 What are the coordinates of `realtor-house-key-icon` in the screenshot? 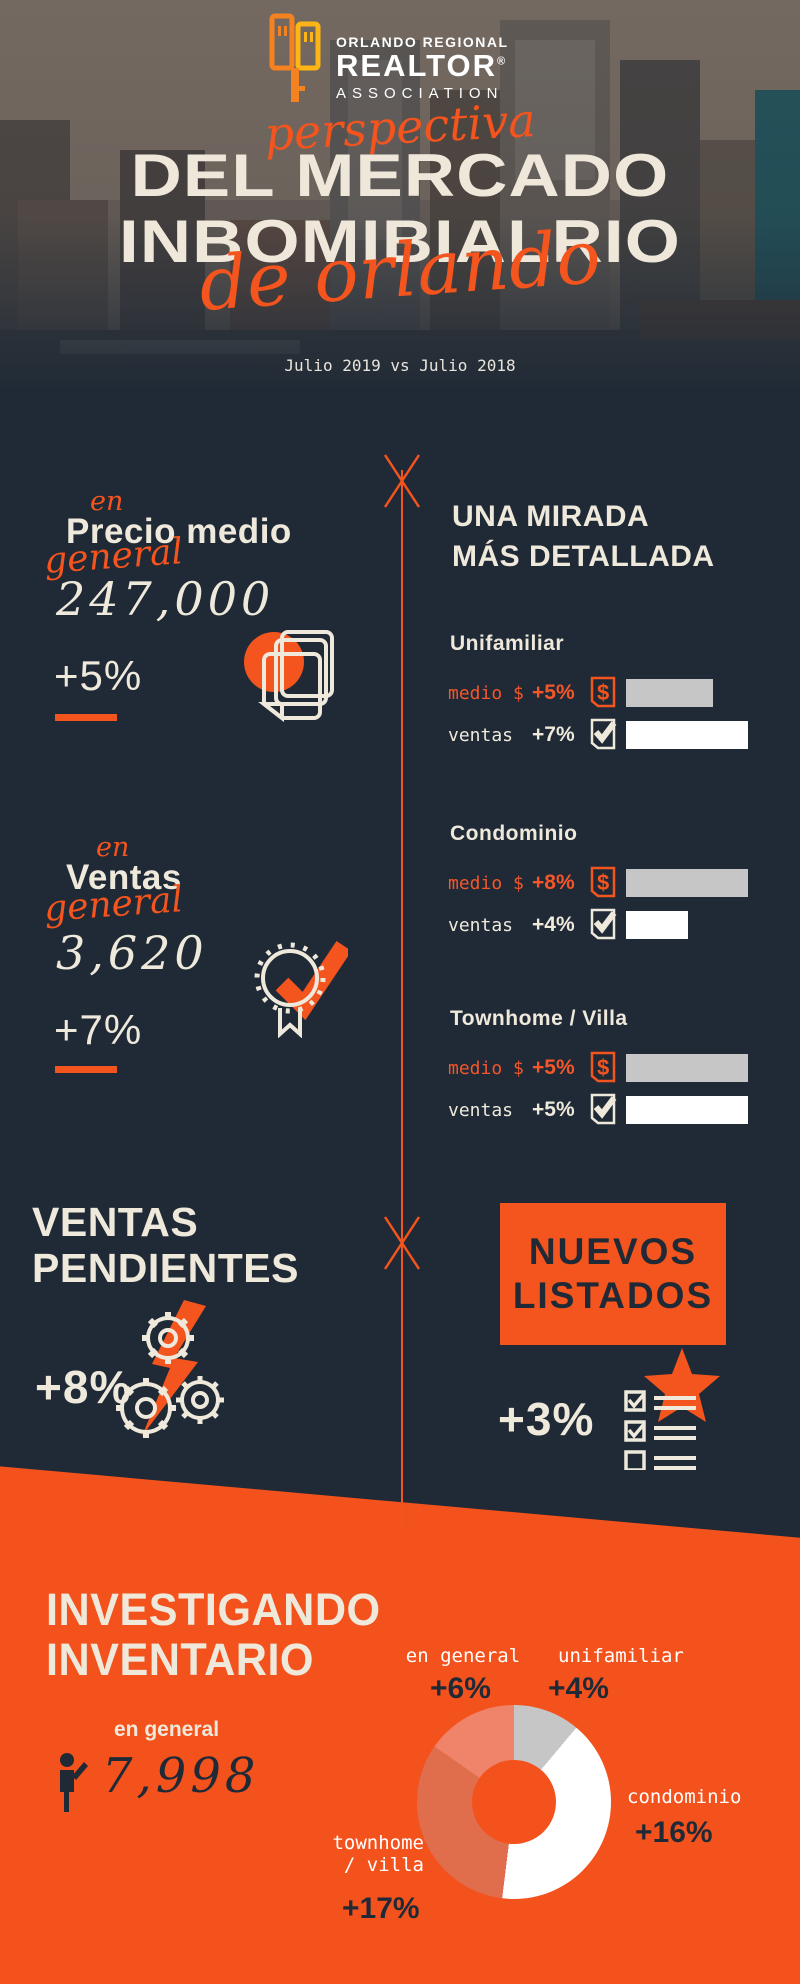 It's located at (295, 57).